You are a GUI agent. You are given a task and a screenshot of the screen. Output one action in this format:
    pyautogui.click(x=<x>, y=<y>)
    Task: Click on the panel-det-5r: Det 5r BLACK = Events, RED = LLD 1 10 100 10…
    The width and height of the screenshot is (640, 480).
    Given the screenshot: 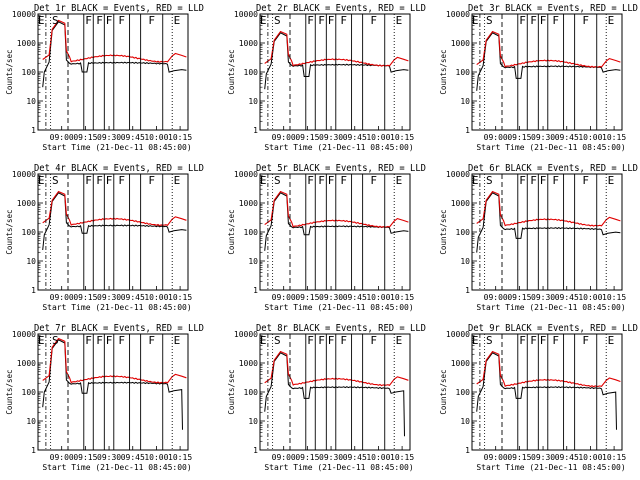 What is the action you would take?
    pyautogui.click(x=326, y=237)
    